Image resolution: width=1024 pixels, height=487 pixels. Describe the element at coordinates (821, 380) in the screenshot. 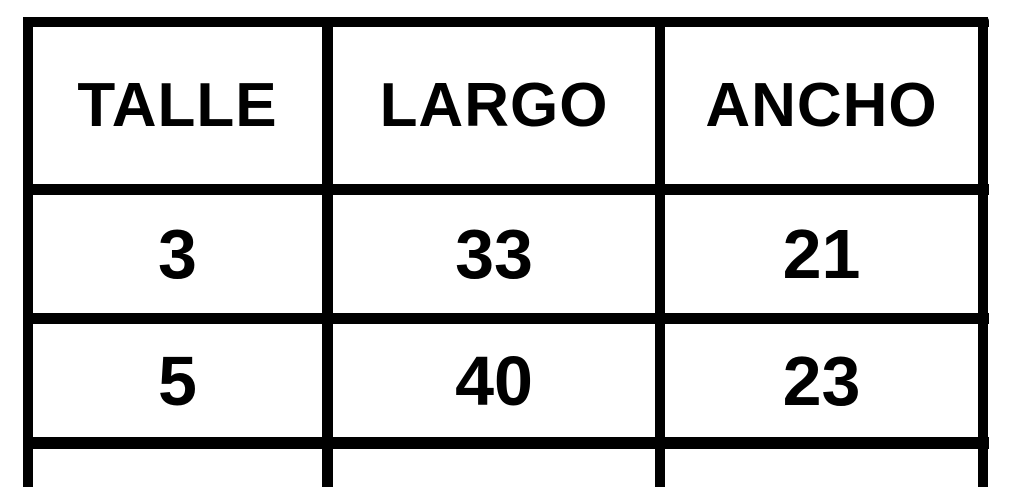

I see `table-cell-ancho: 23` at that location.